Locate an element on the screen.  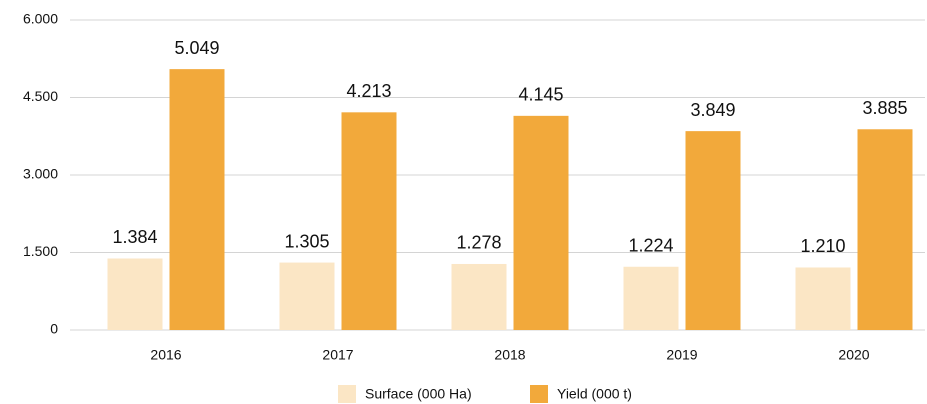
legend-label: Surface (000 Ha) is located at coordinates (418, 394).